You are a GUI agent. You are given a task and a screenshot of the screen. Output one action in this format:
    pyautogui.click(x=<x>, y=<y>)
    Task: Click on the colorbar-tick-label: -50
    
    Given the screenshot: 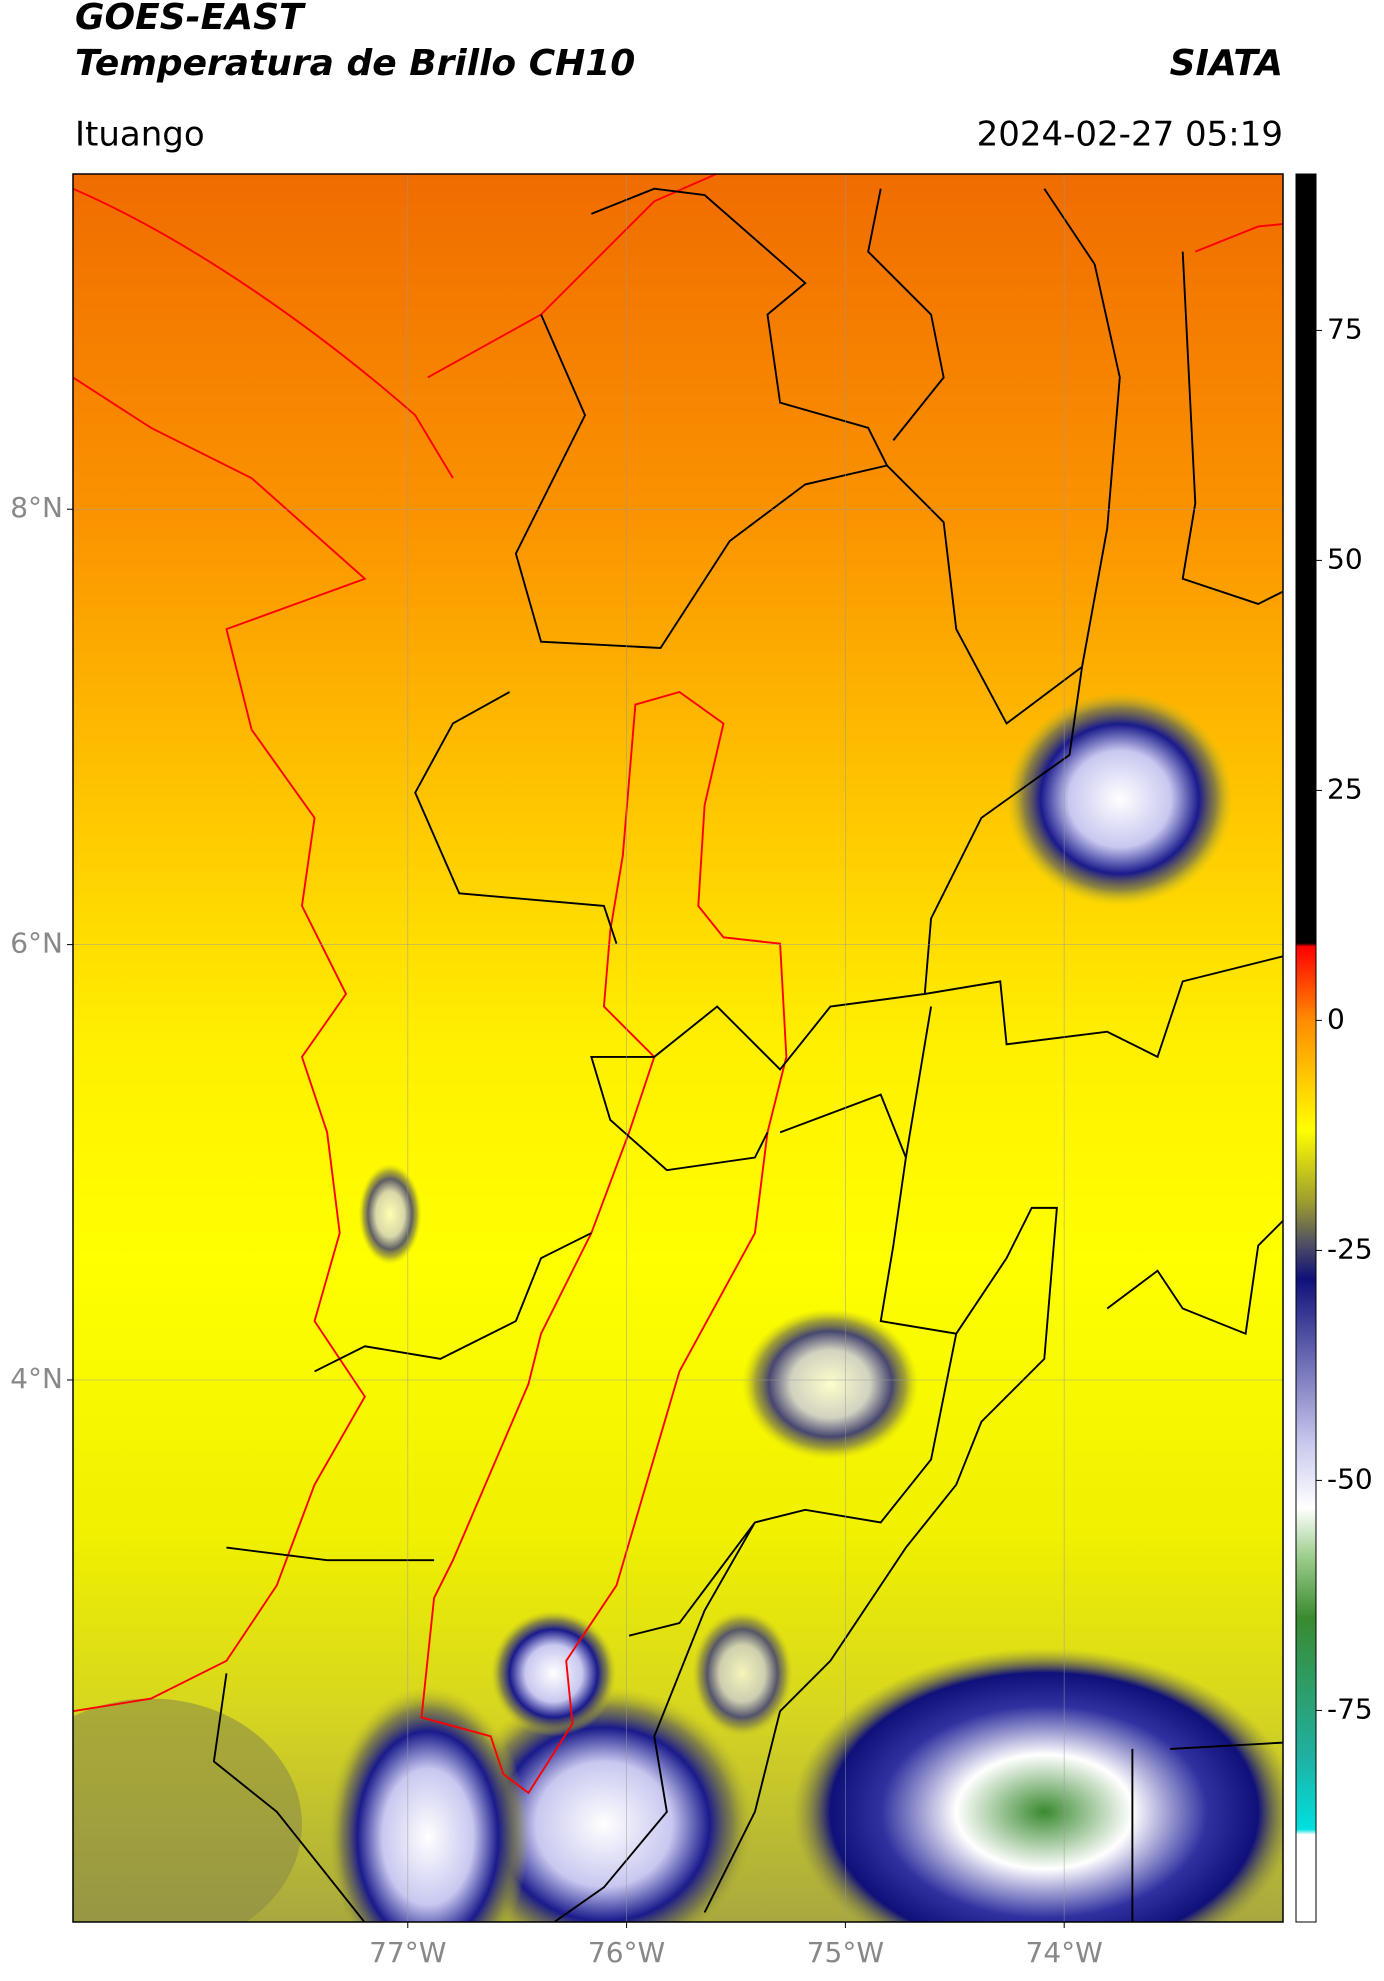 What is the action you would take?
    pyautogui.click(x=1350, y=1478)
    